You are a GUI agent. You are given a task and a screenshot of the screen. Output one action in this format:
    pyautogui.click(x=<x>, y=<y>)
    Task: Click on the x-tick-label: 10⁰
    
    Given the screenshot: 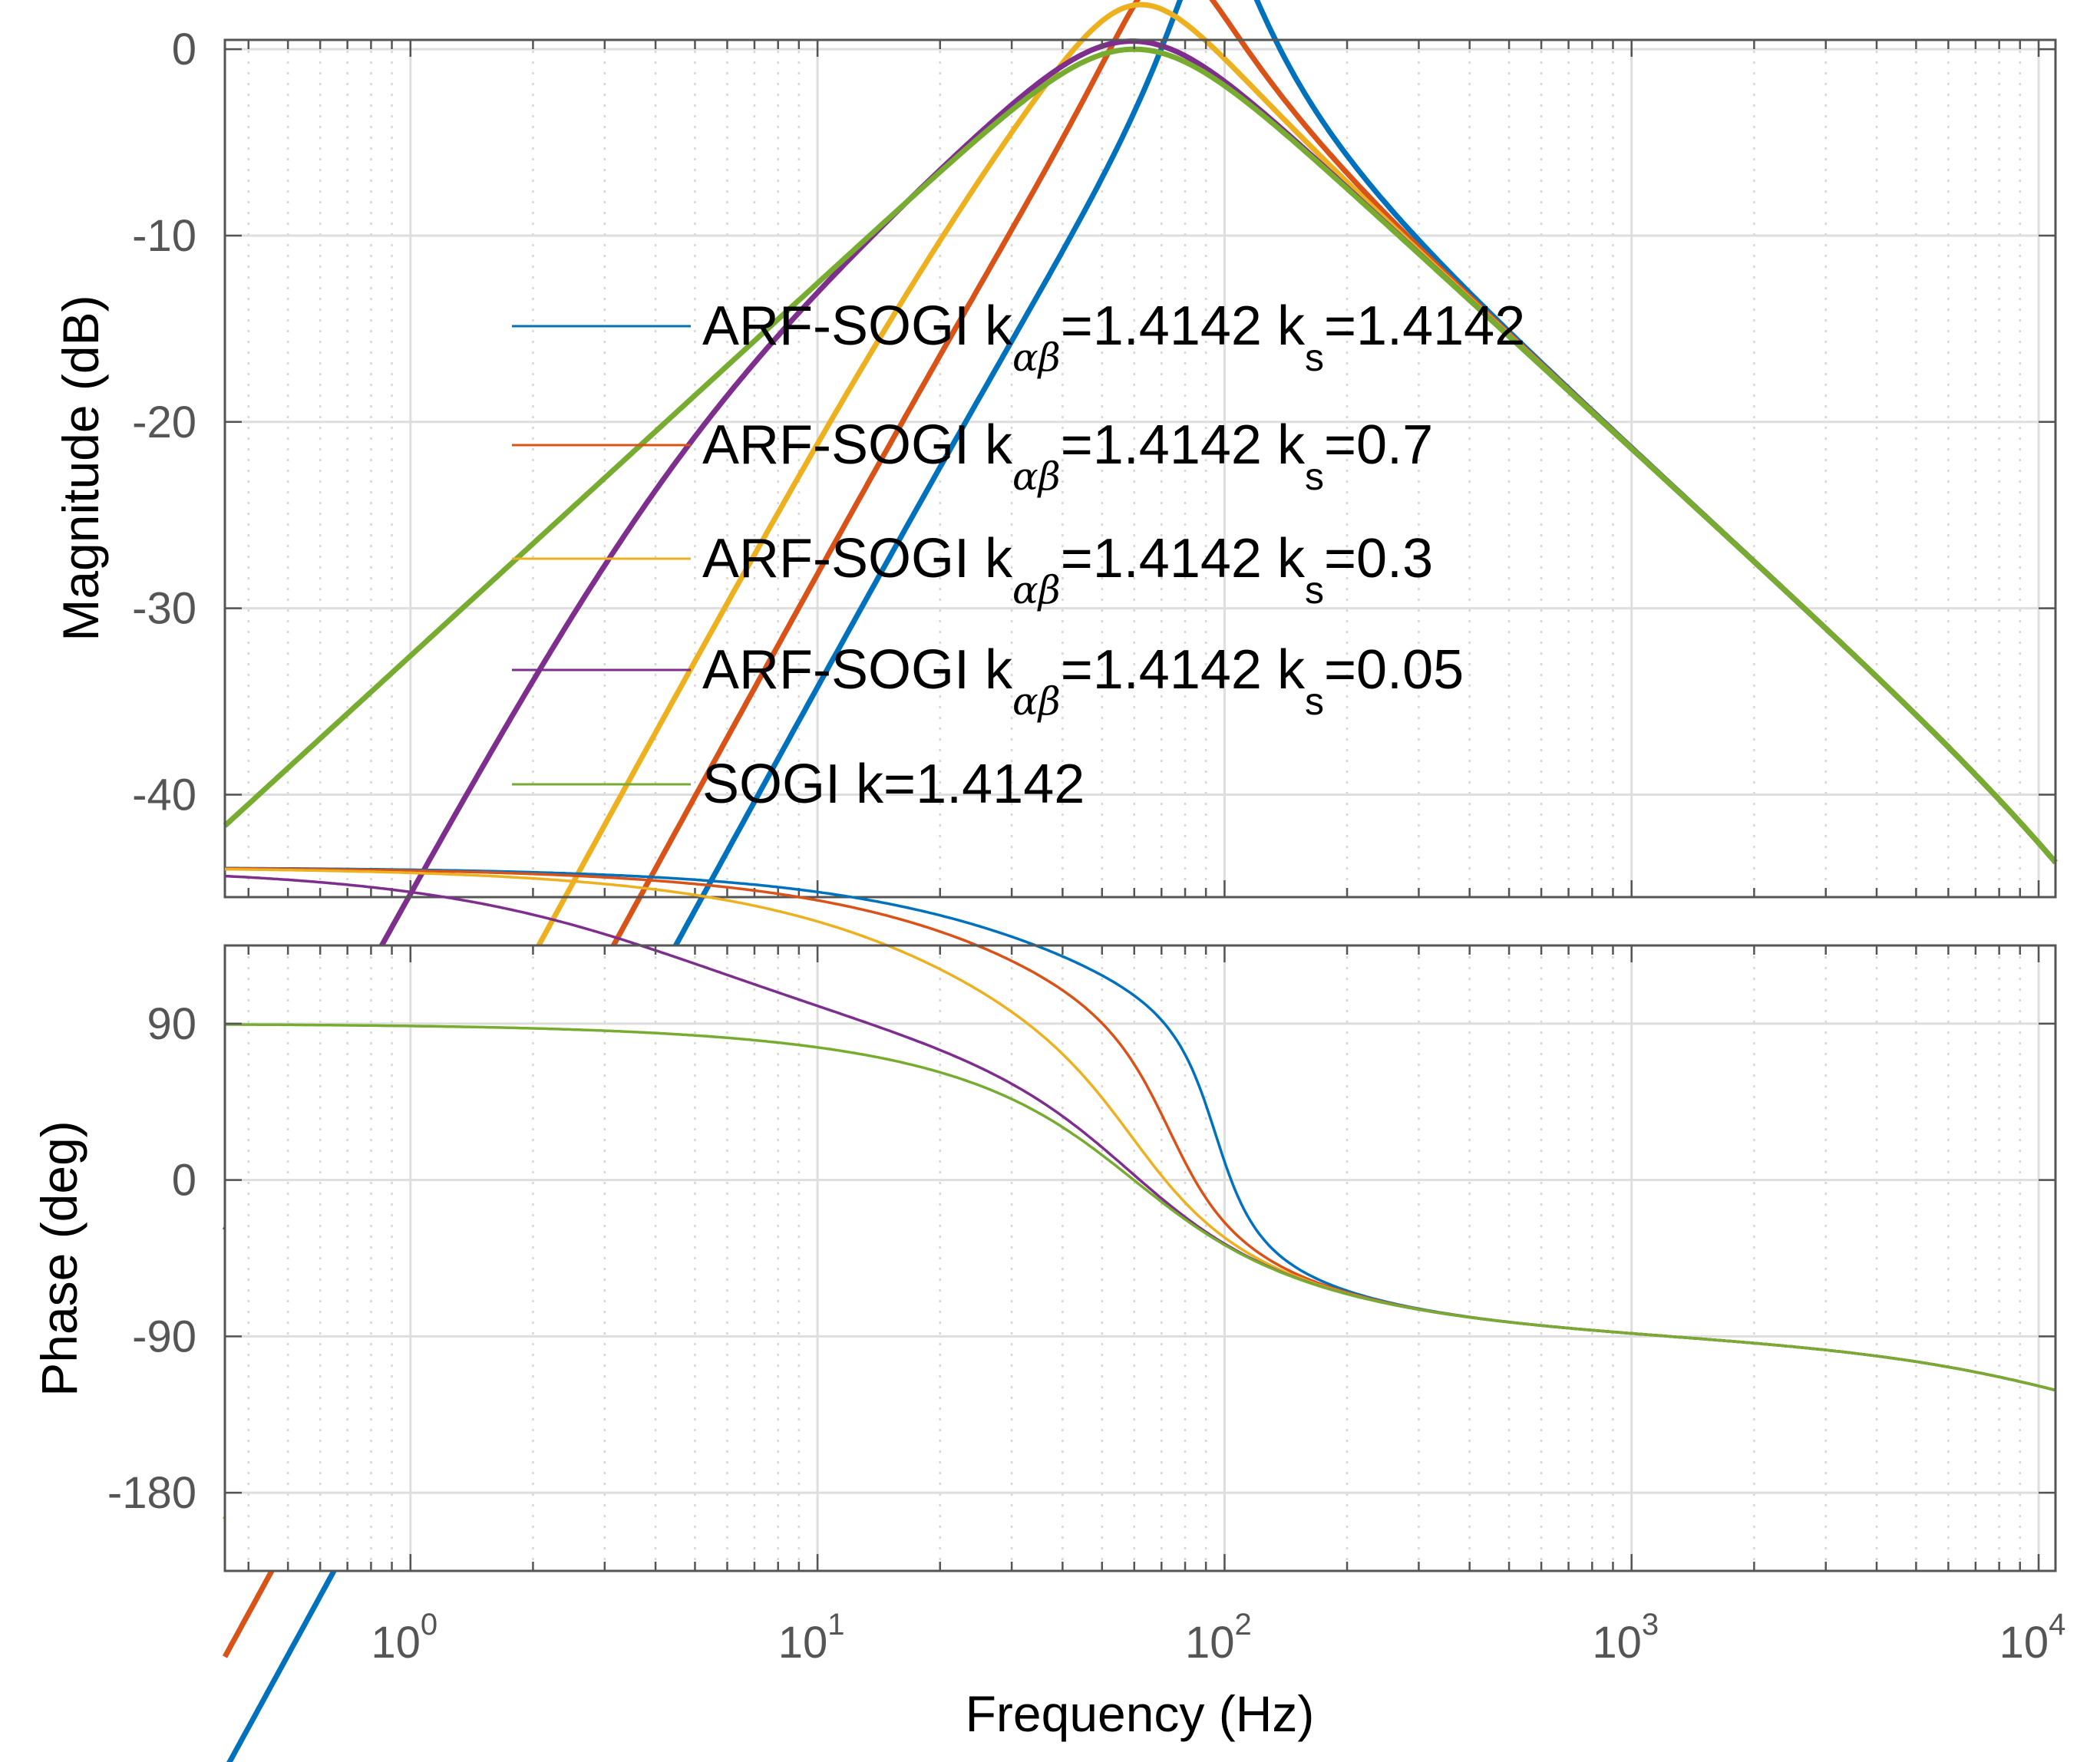 What is the action you would take?
    pyautogui.click(x=405, y=1638)
    